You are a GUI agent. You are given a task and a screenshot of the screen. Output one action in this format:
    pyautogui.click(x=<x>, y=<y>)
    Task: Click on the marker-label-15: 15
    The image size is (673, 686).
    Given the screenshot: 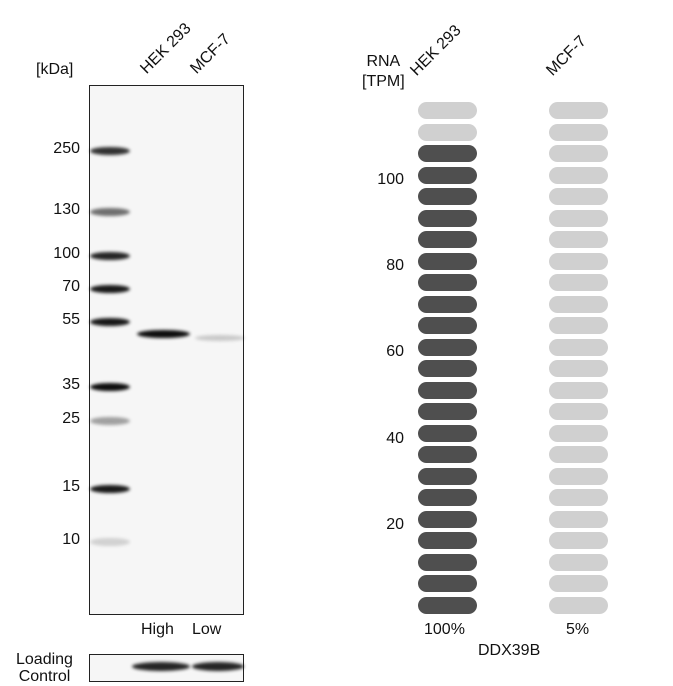 What is the action you would take?
    pyautogui.click(x=71, y=486)
    